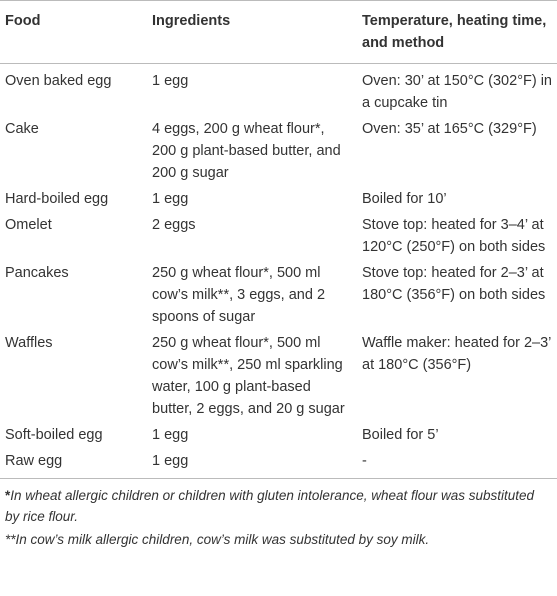  I want to click on table-cell: Cake, so click(22, 129).